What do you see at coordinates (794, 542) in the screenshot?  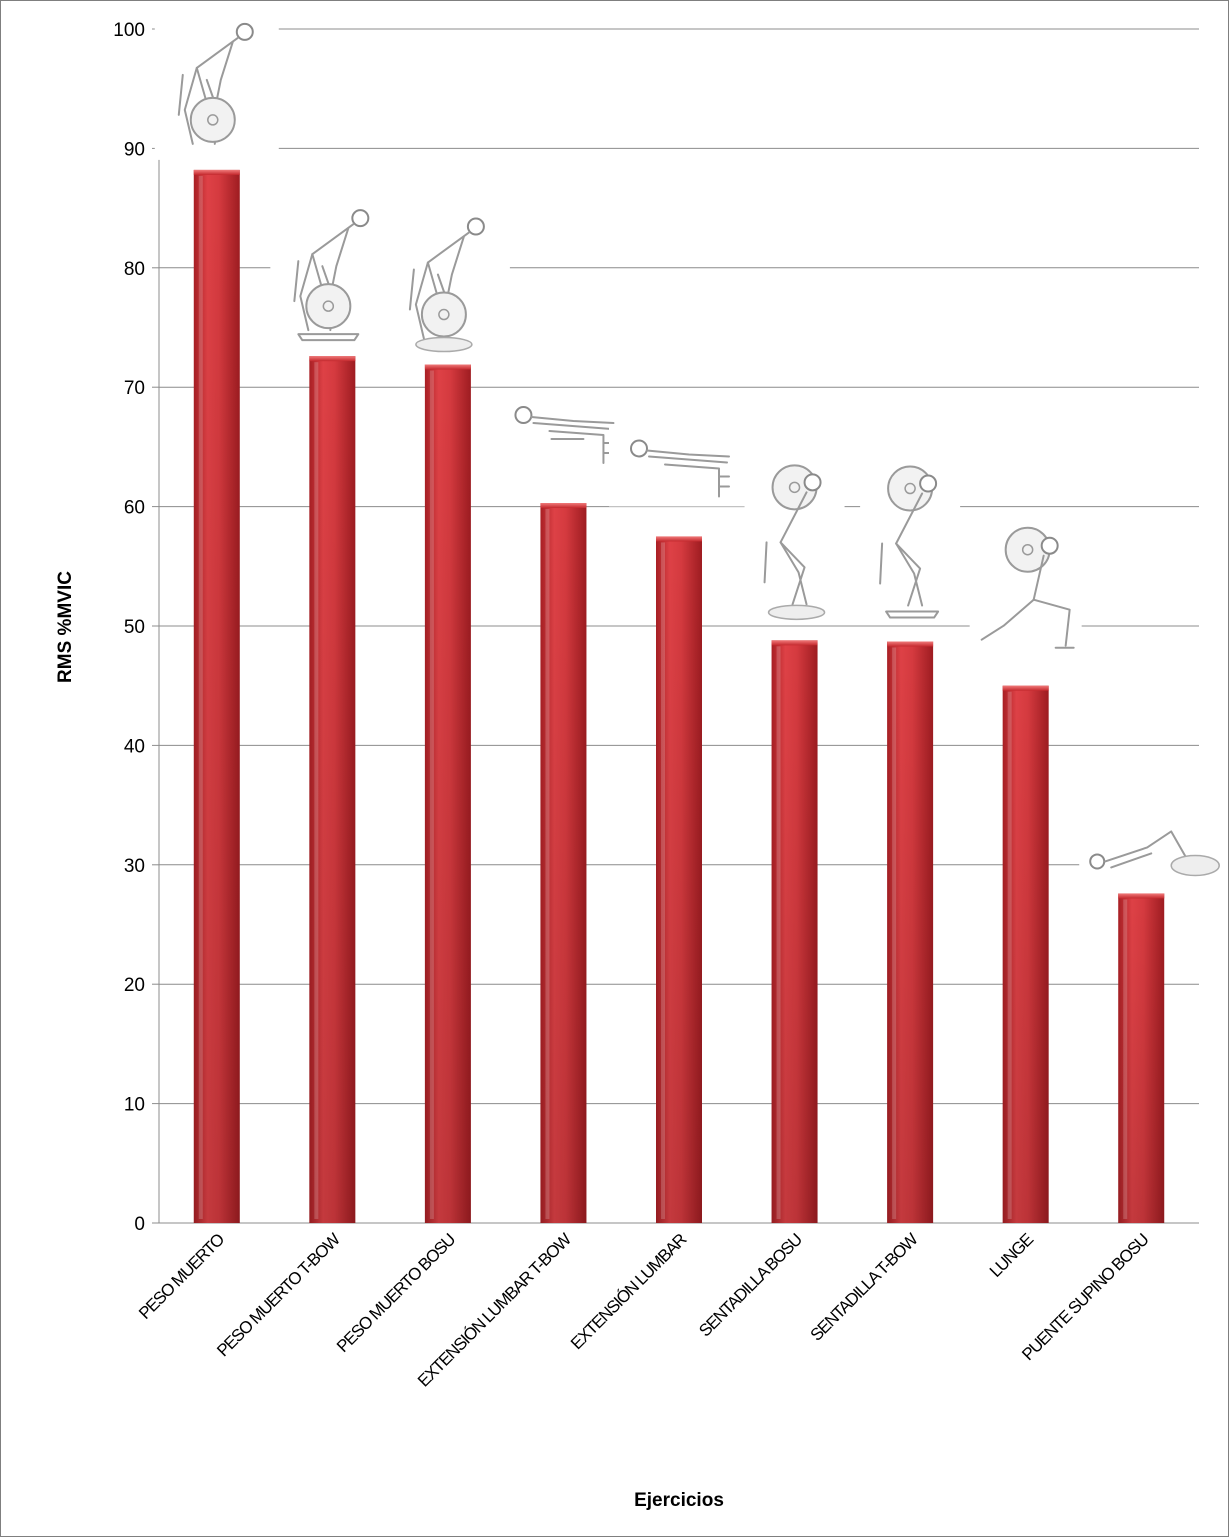 I see `squat-bosu-figure-icon` at bounding box center [794, 542].